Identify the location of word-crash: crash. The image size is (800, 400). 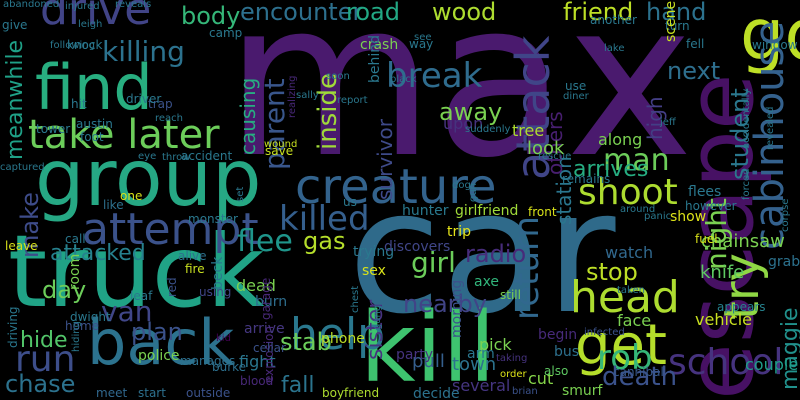
(379, 45).